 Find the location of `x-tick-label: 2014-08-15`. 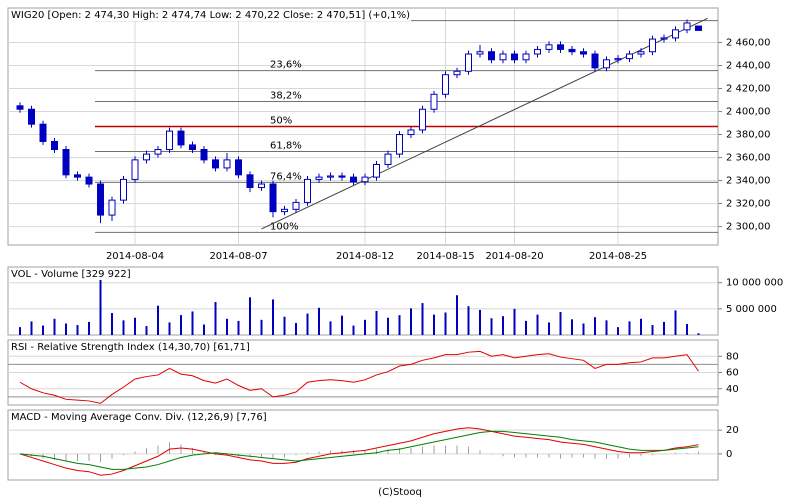

x-tick-label: 2014-08-15 is located at coordinates (445, 256).